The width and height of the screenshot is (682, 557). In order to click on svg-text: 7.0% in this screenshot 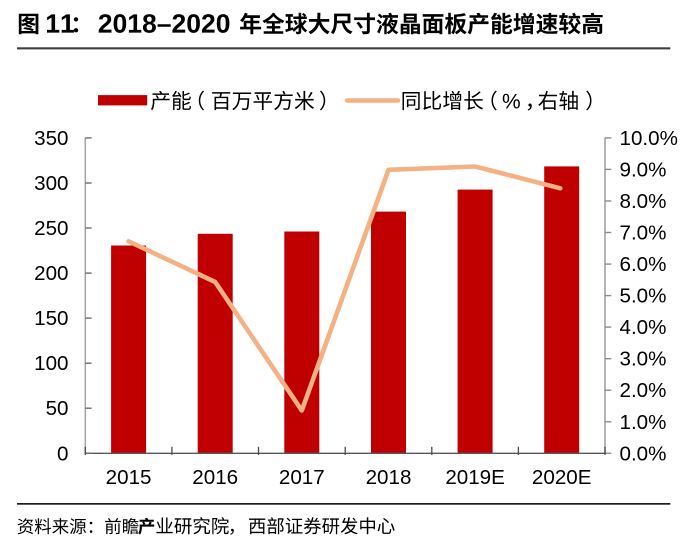, I will do `click(643, 233)`.